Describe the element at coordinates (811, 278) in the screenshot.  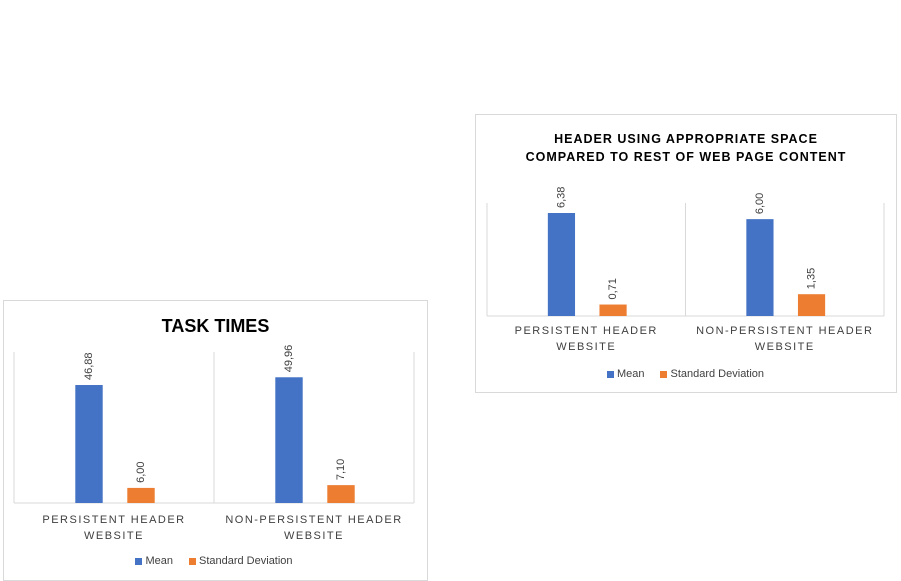
I see `value-label: 1,35` at that location.